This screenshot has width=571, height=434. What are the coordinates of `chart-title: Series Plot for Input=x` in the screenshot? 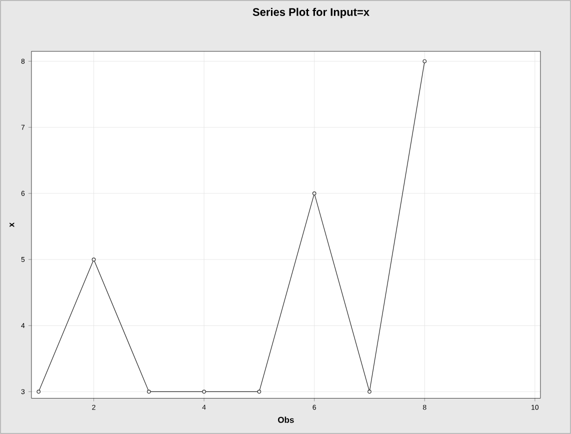 It's located at (311, 13).